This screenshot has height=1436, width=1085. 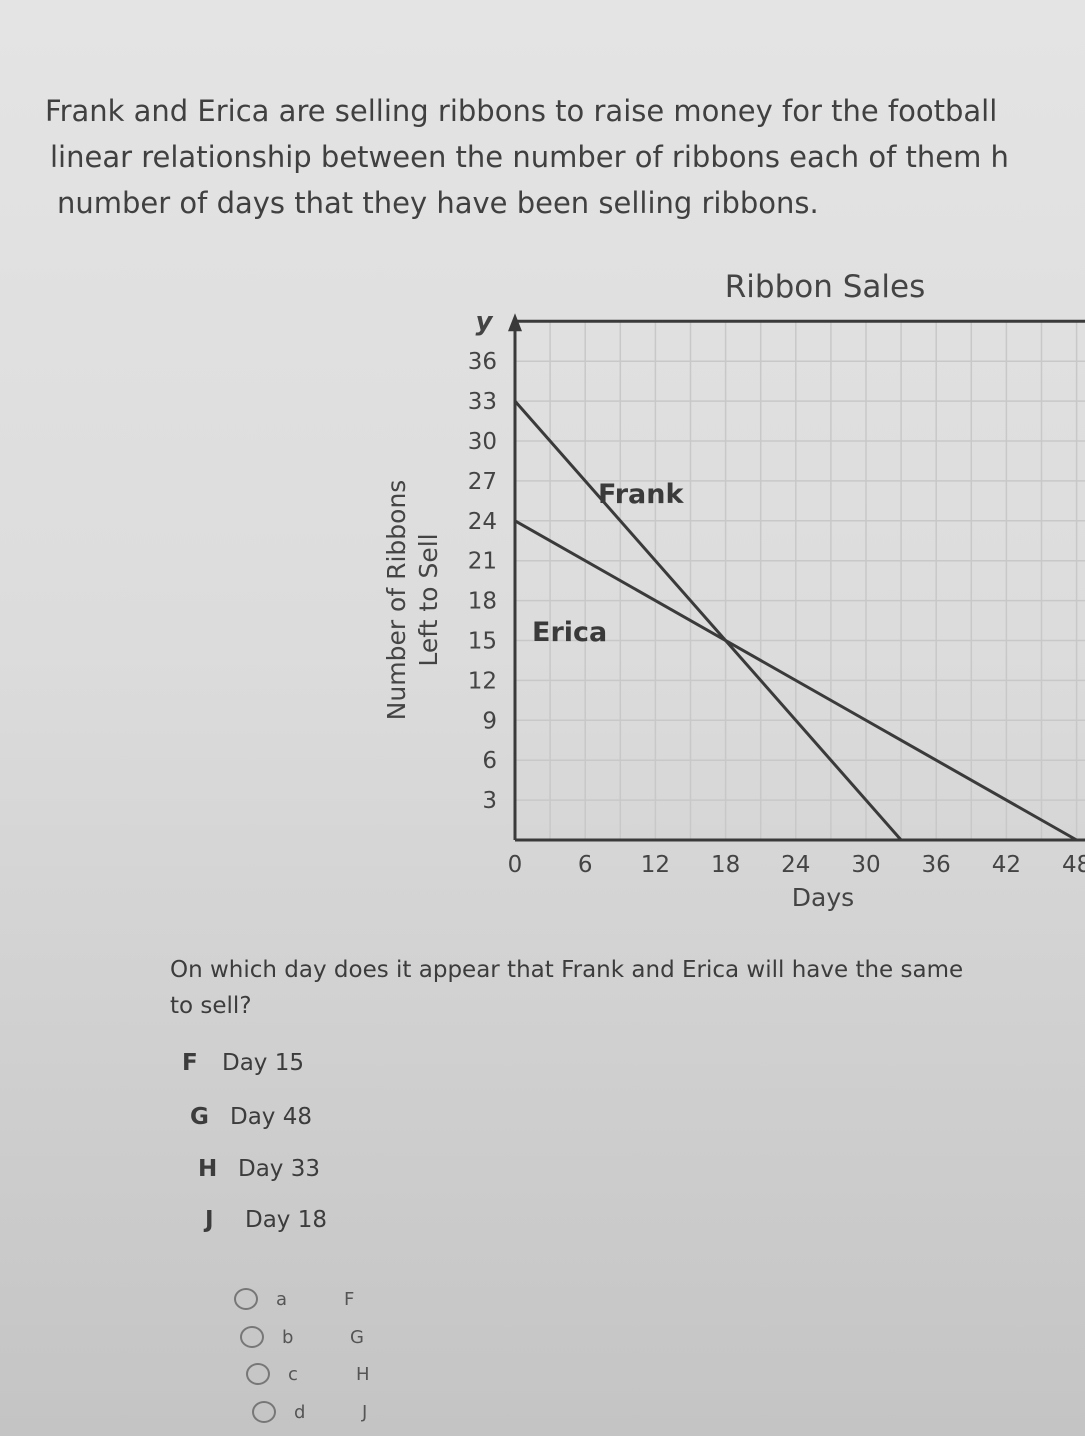 I want to click on y-tick-label: 27, so click(x=482, y=482).